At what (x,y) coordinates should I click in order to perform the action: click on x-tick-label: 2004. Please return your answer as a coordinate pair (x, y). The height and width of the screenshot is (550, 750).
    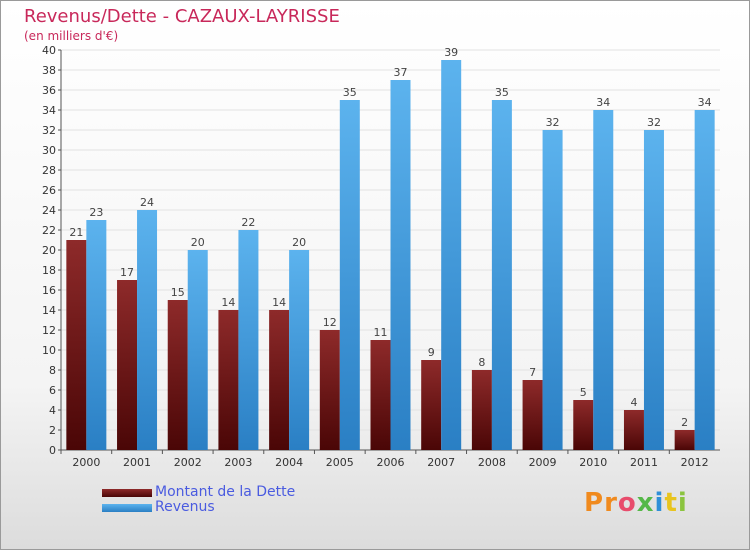
    Looking at the image, I should click on (289, 462).